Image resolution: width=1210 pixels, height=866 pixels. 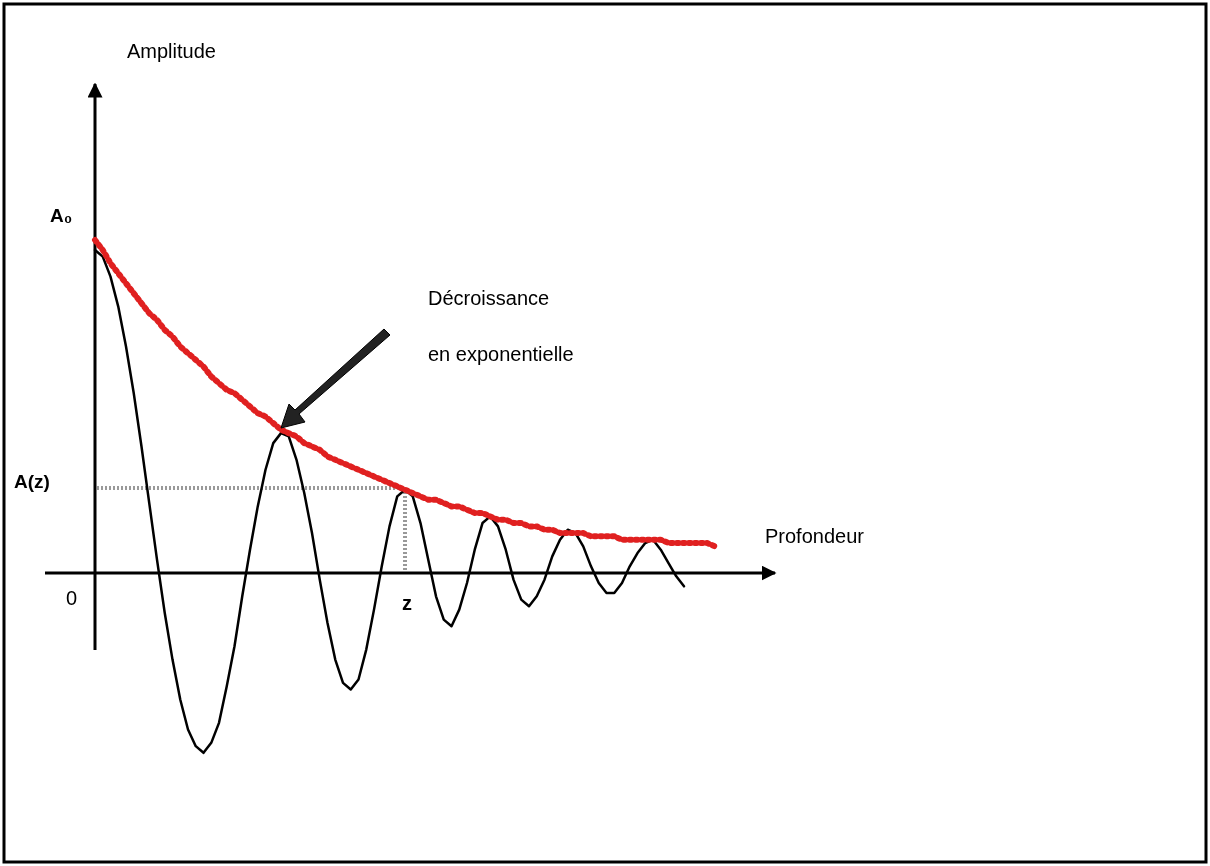 What do you see at coordinates (501, 354) in the screenshot?
I see `annotation: en exponentielle` at bounding box center [501, 354].